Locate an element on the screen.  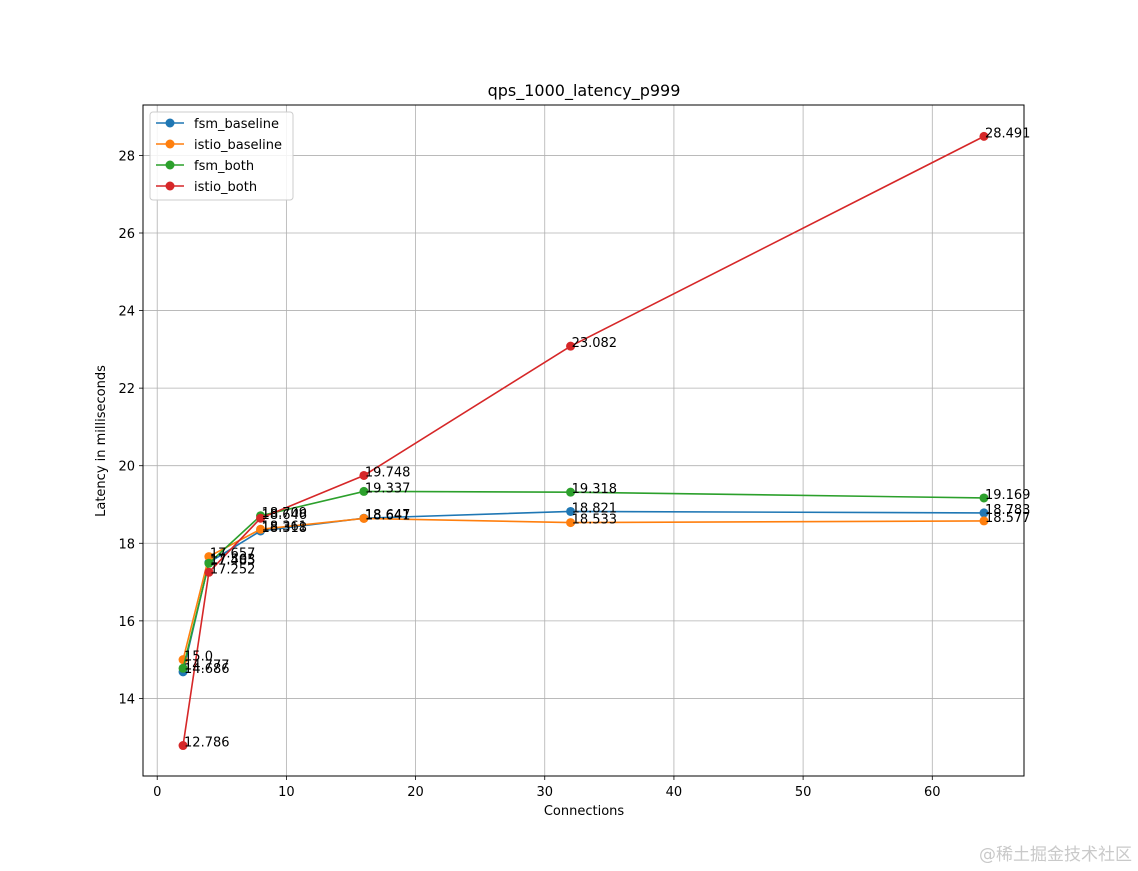
y-tick-label: 14 is located at coordinates (126, 699).